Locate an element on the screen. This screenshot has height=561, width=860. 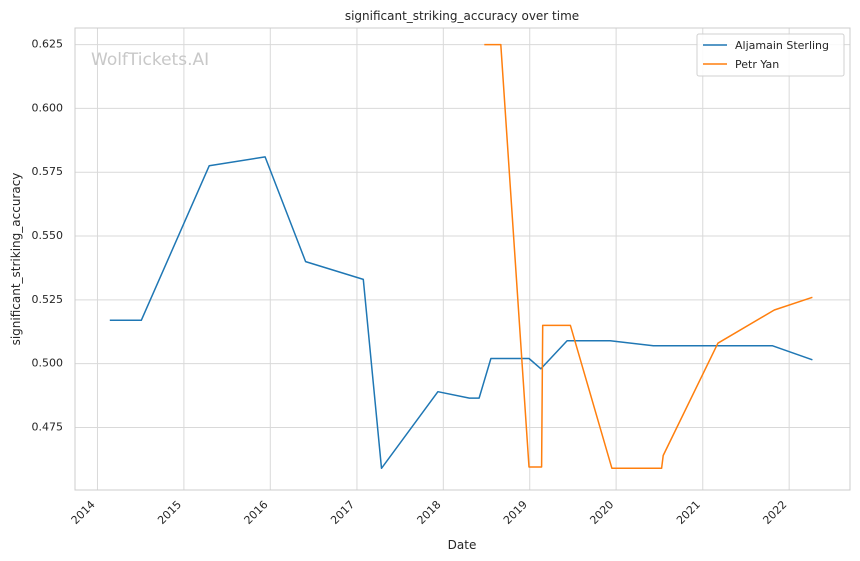
y-tick-label: 0.550 is located at coordinates (48, 235).